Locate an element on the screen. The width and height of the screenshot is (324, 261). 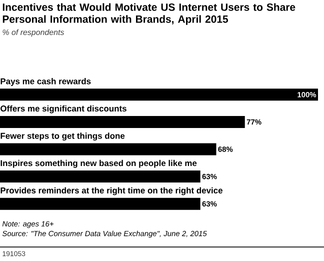
y-tick-label: Pays me cash rewards is located at coordinates (45, 82).